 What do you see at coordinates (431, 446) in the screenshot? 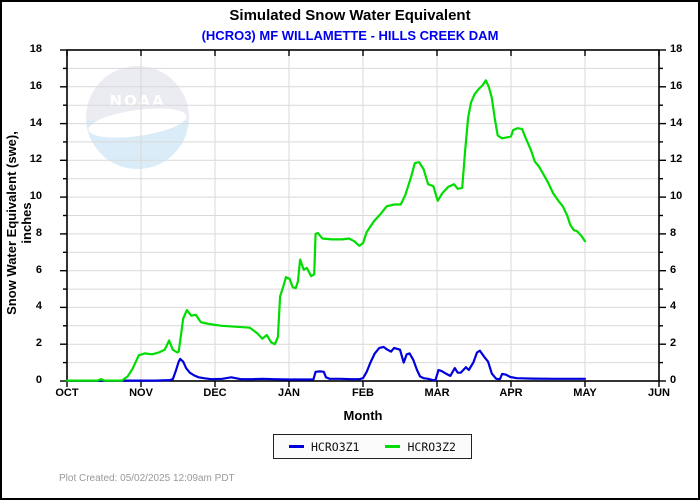
I see `legend-label: HCRO3Z2` at bounding box center [431, 446].